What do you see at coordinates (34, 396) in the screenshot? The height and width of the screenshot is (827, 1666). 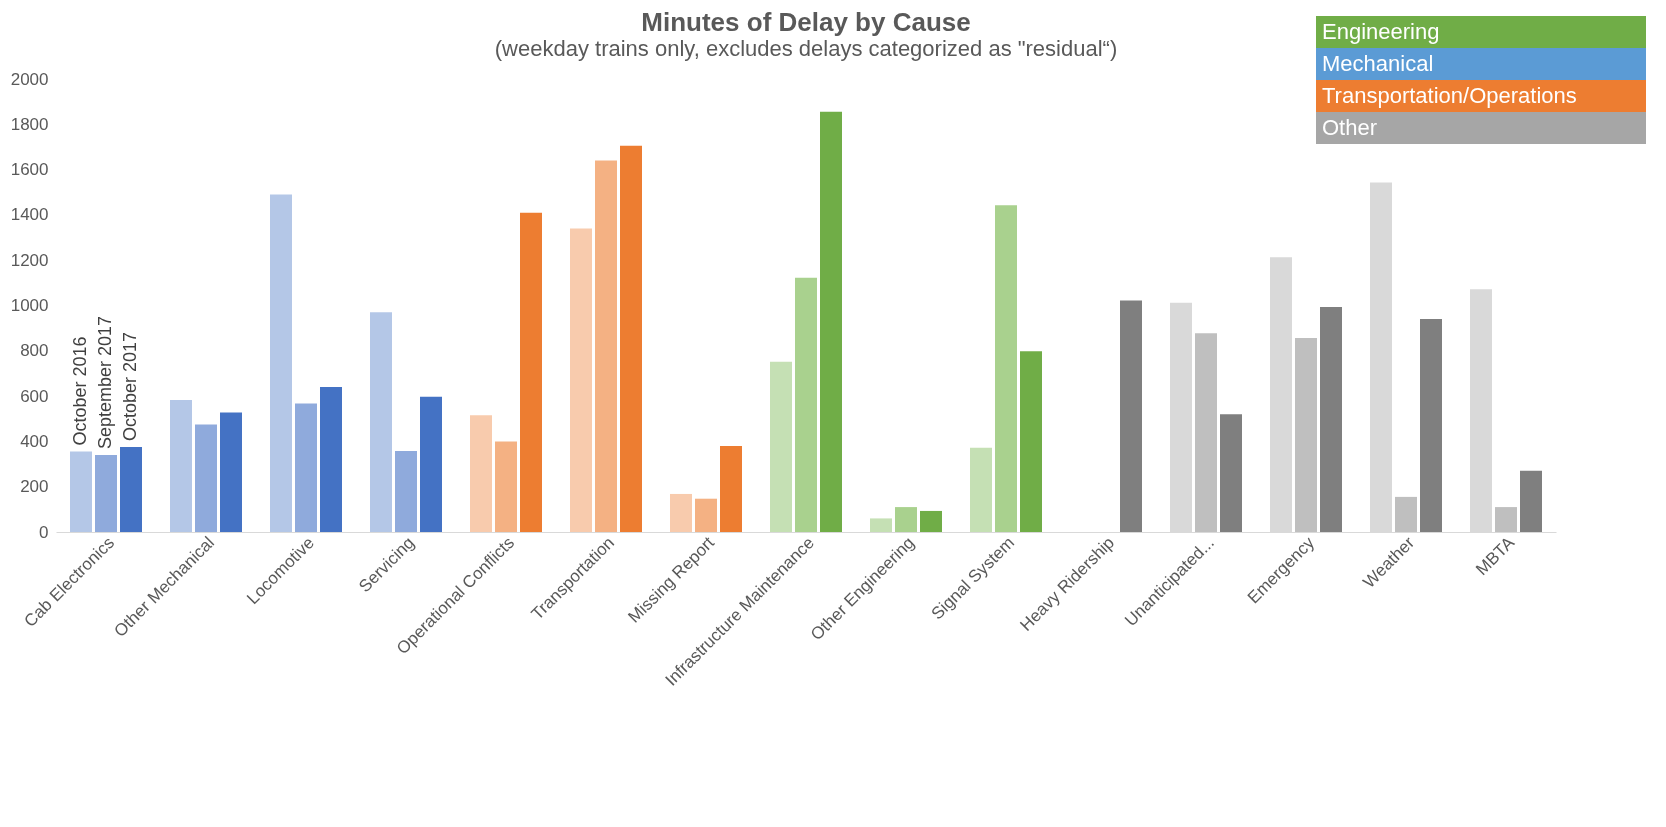 I see `y-tick-label: 600` at bounding box center [34, 396].